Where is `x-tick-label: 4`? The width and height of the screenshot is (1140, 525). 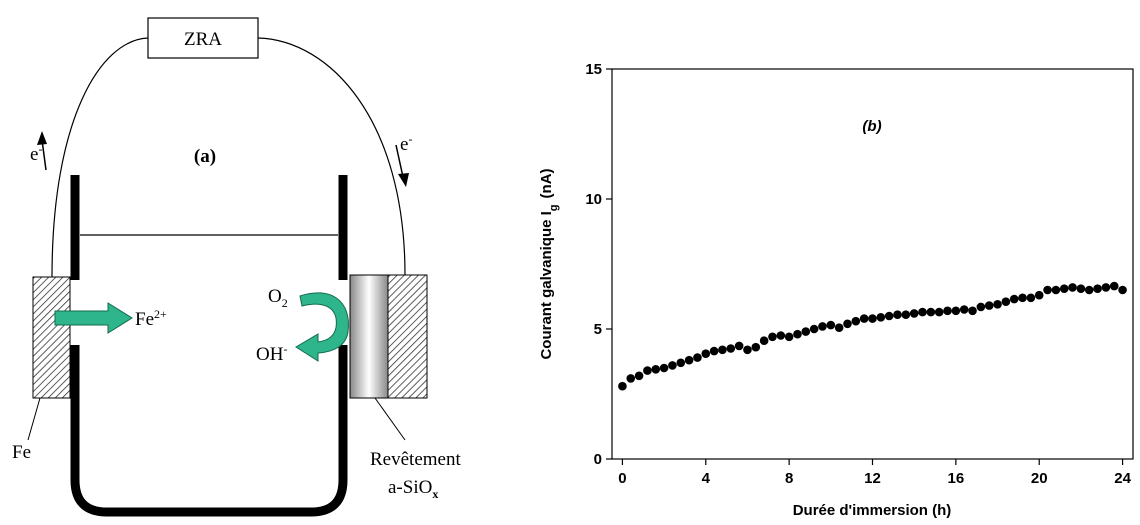
x-tick-label: 4 is located at coordinates (706, 478).